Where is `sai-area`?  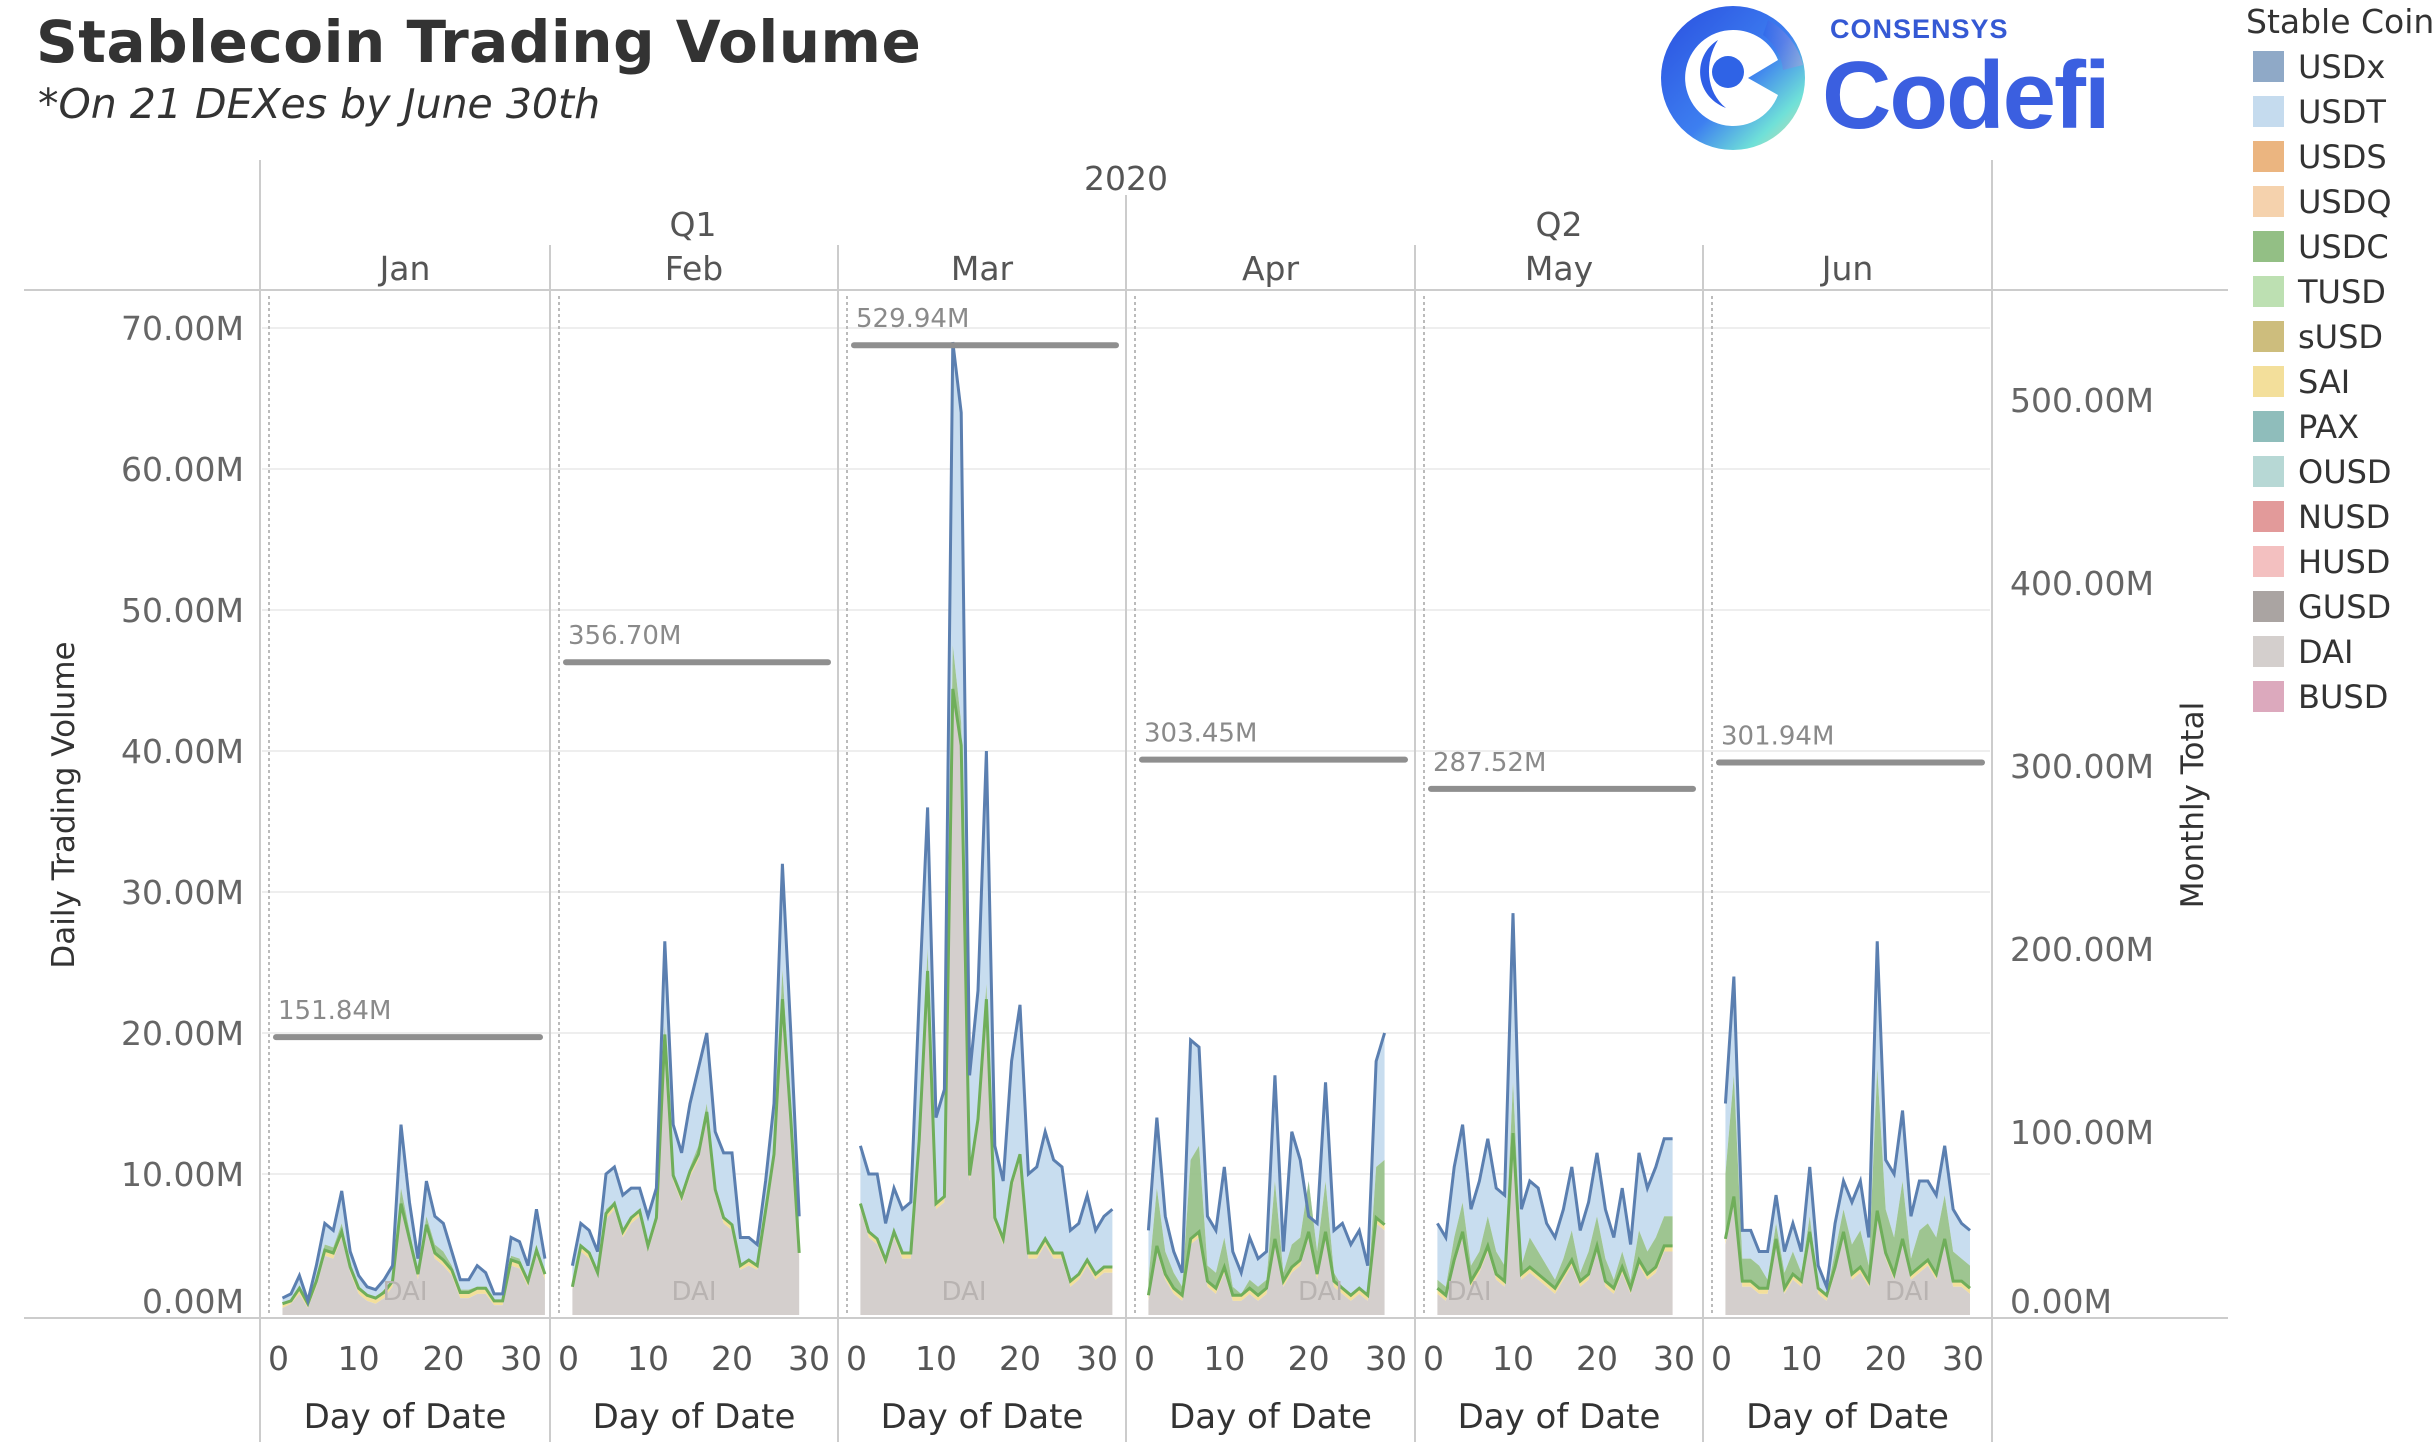
sai-area is located at coordinates (1266, 1259).